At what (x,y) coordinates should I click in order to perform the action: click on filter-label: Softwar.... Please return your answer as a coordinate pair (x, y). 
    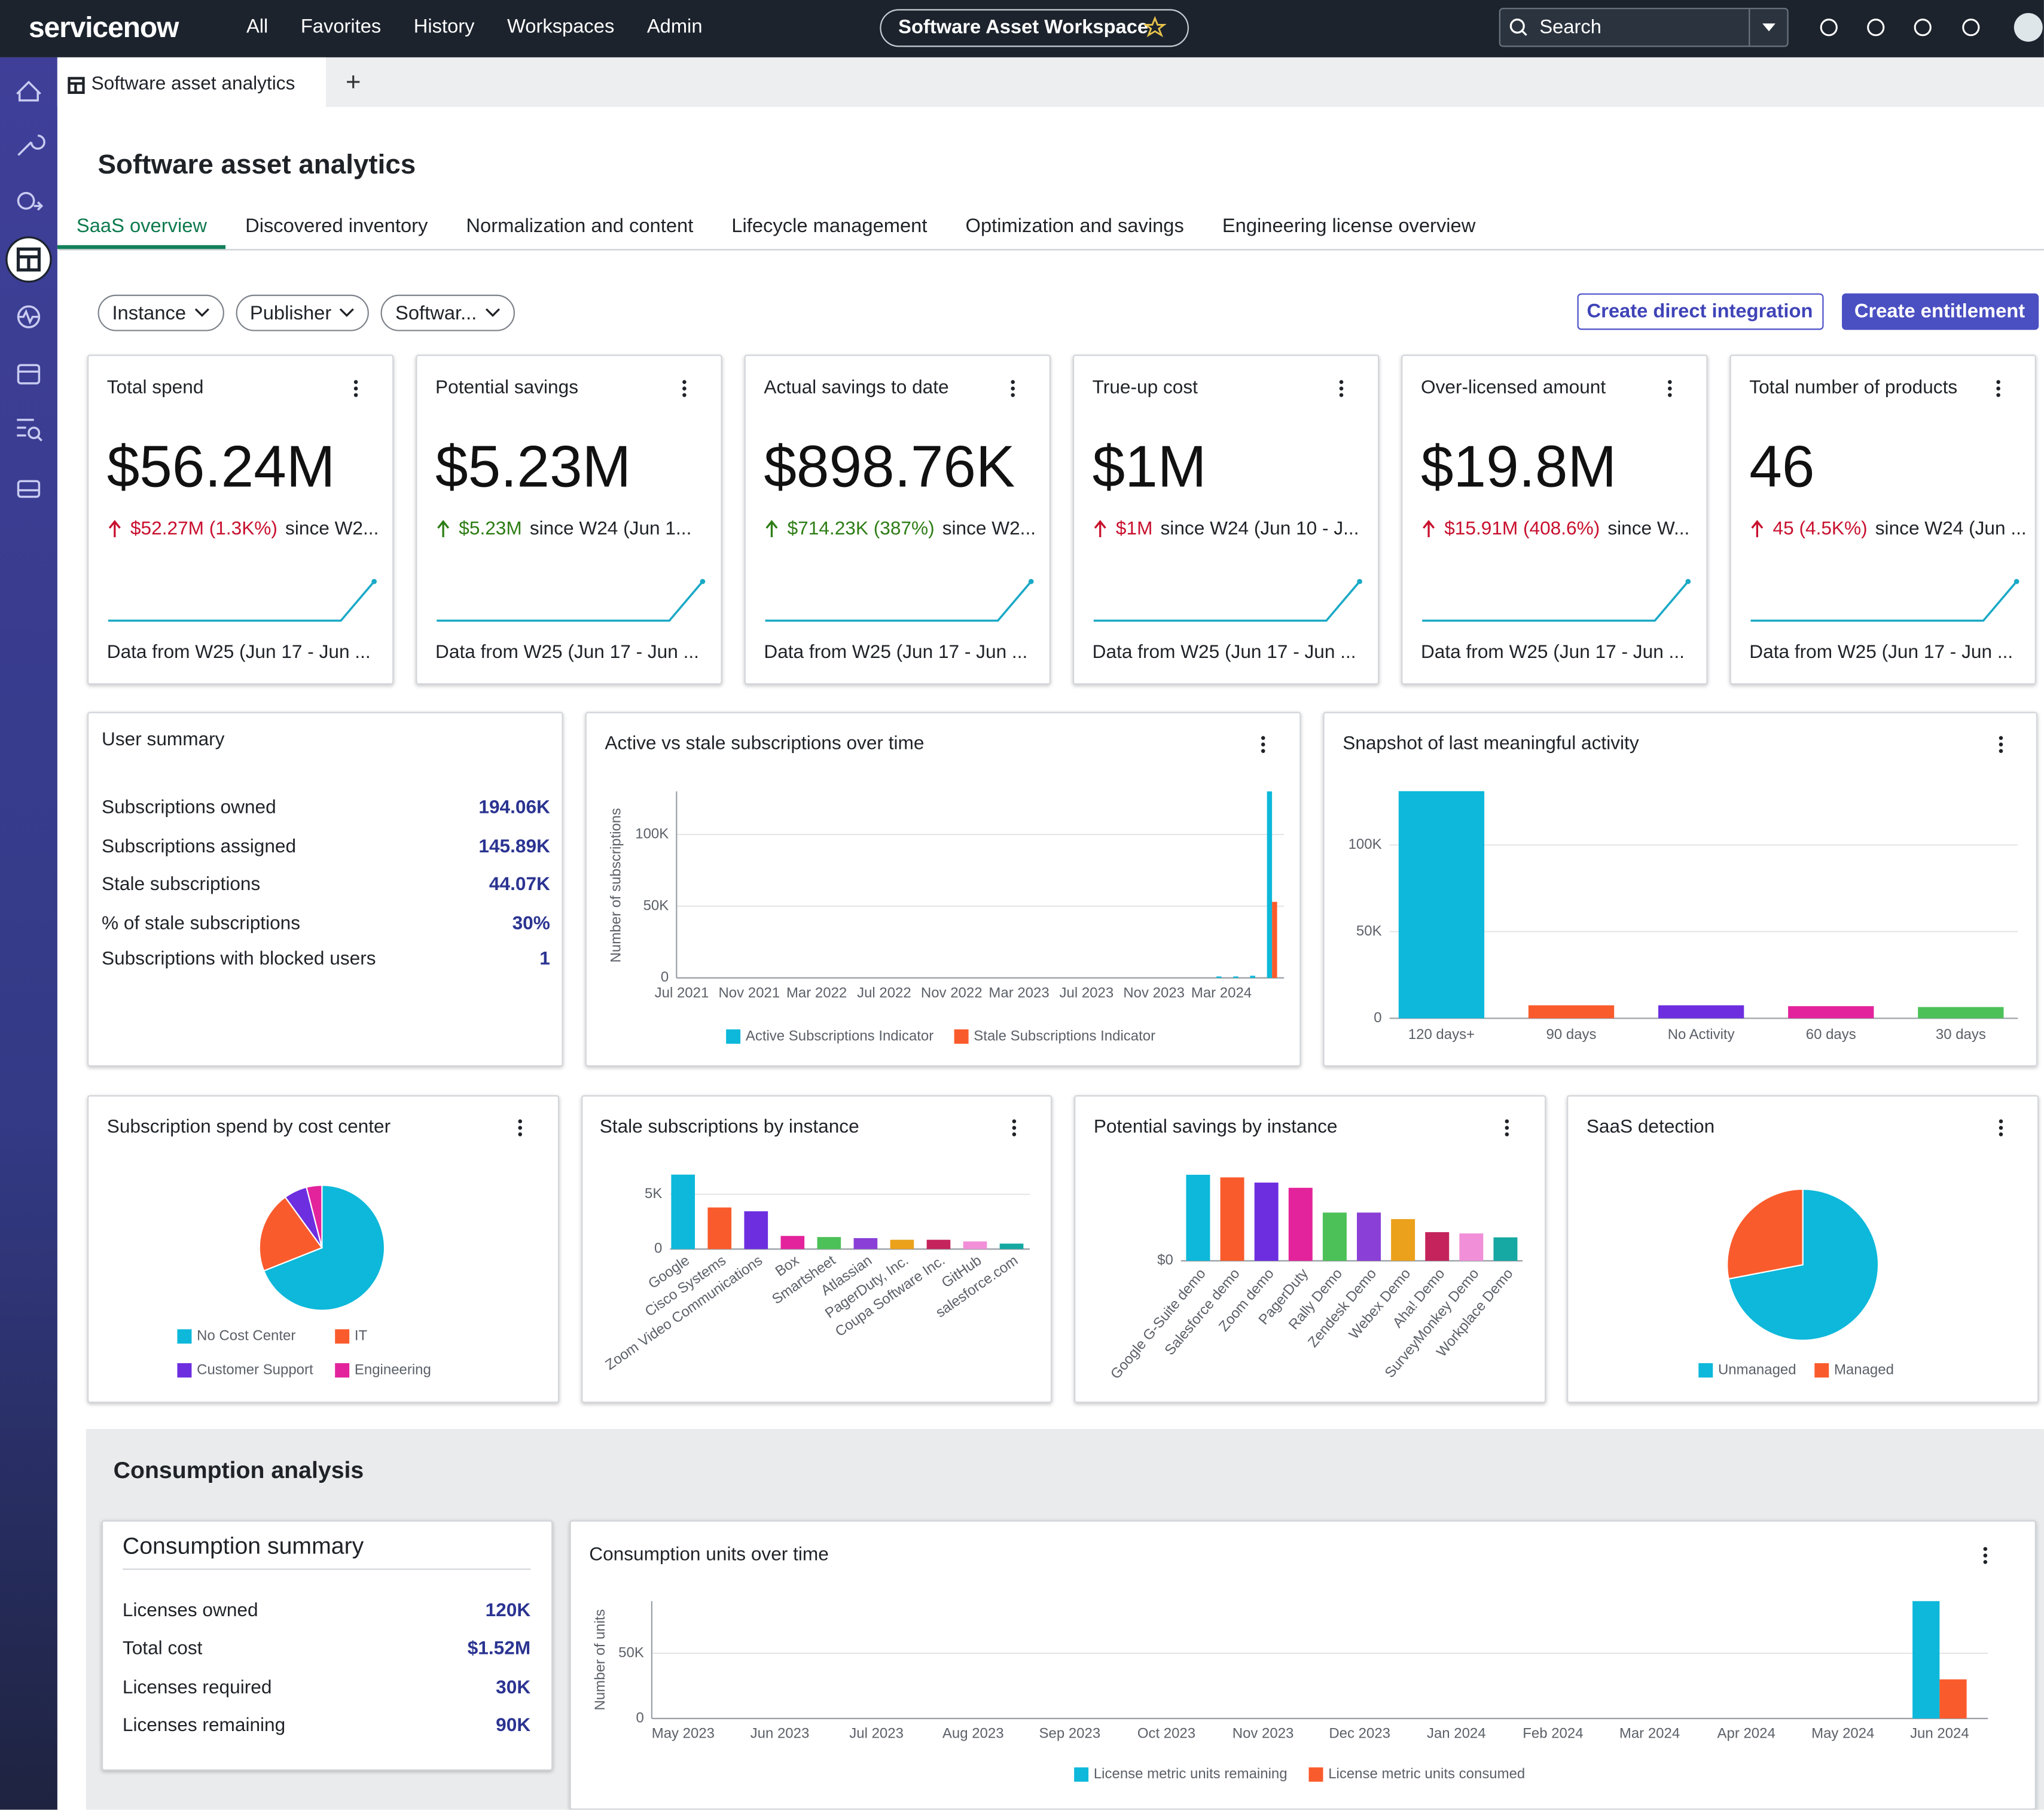
    Looking at the image, I should click on (436, 312).